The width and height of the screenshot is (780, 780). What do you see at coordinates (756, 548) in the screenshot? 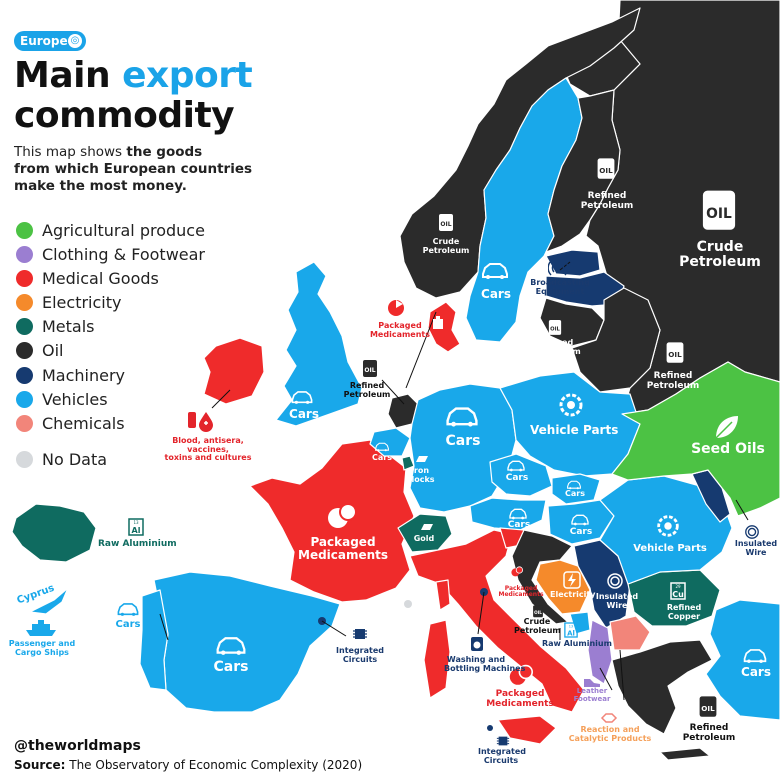
I see `label-moldova: Insulated Wire` at bounding box center [756, 548].